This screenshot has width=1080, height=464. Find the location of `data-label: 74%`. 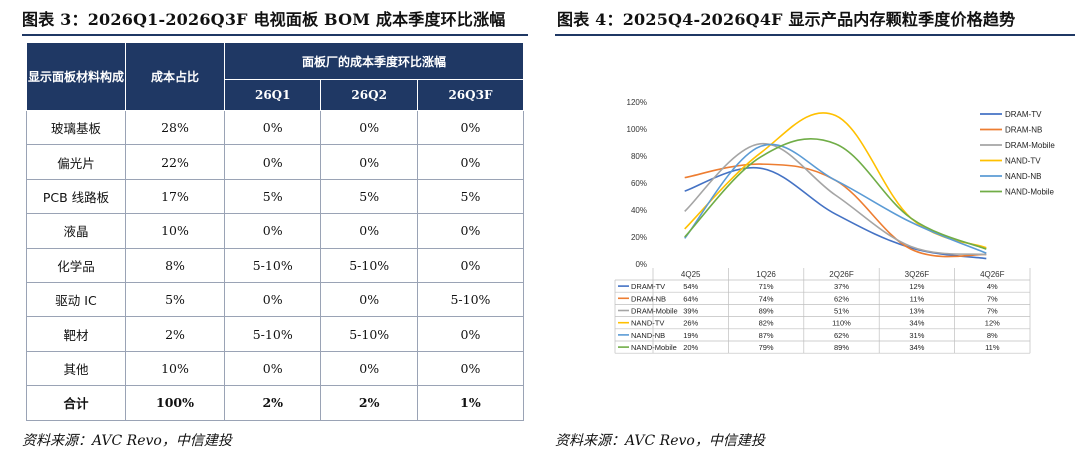

data-label: 74% is located at coordinates (766, 298).